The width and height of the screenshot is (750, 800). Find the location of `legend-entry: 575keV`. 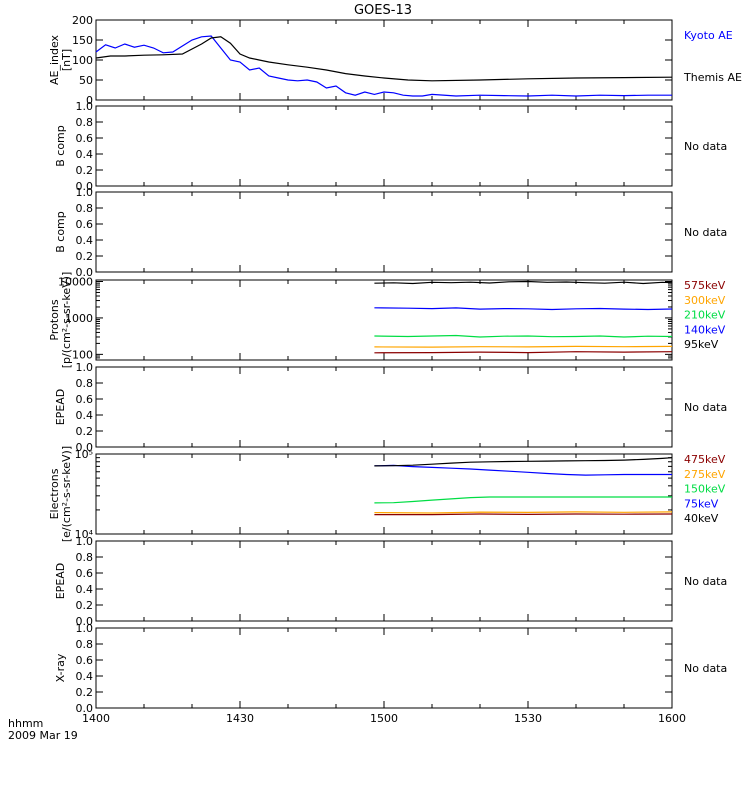

legend-entry: 575keV is located at coordinates (705, 285).